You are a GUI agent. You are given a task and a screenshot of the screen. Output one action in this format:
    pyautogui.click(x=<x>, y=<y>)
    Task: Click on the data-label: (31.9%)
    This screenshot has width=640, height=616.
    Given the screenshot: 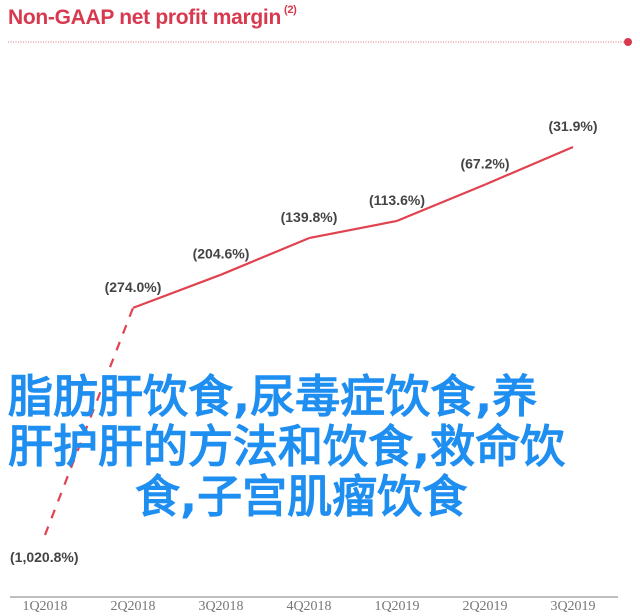 What is the action you would take?
    pyautogui.click(x=572, y=126)
    